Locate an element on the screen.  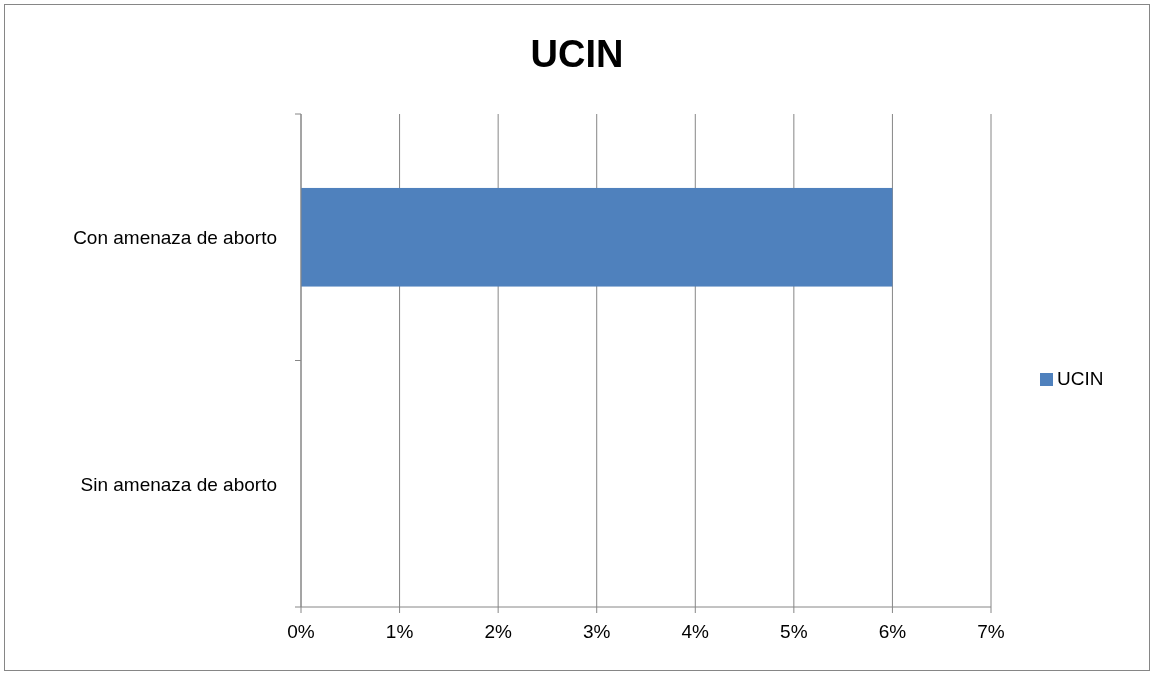
x-tick-label: 2% is located at coordinates (498, 631).